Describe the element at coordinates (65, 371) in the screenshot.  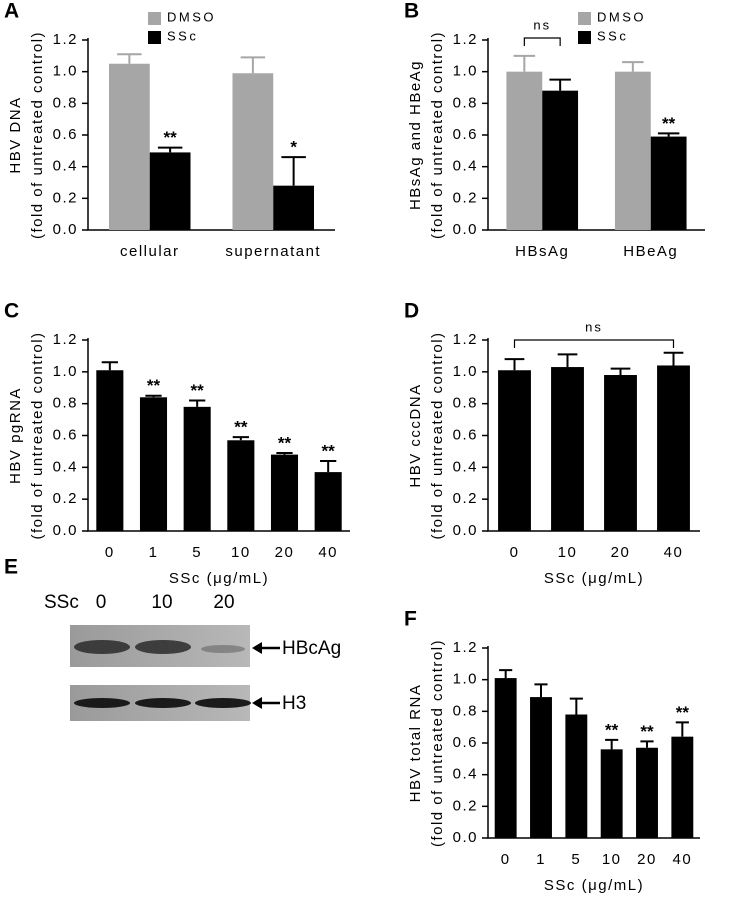
I see `y-tick-label: 1.0` at that location.